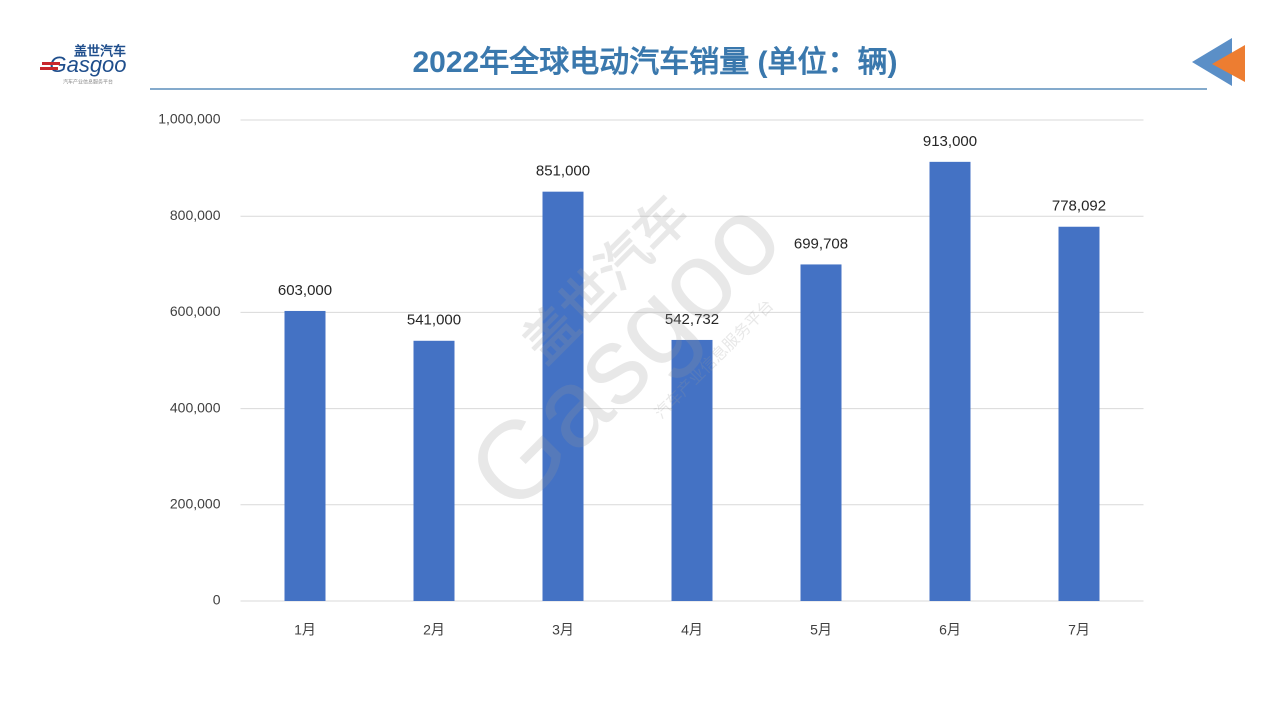  Describe the element at coordinates (1079, 630) in the screenshot. I see `x-tick-label: 7月` at that location.